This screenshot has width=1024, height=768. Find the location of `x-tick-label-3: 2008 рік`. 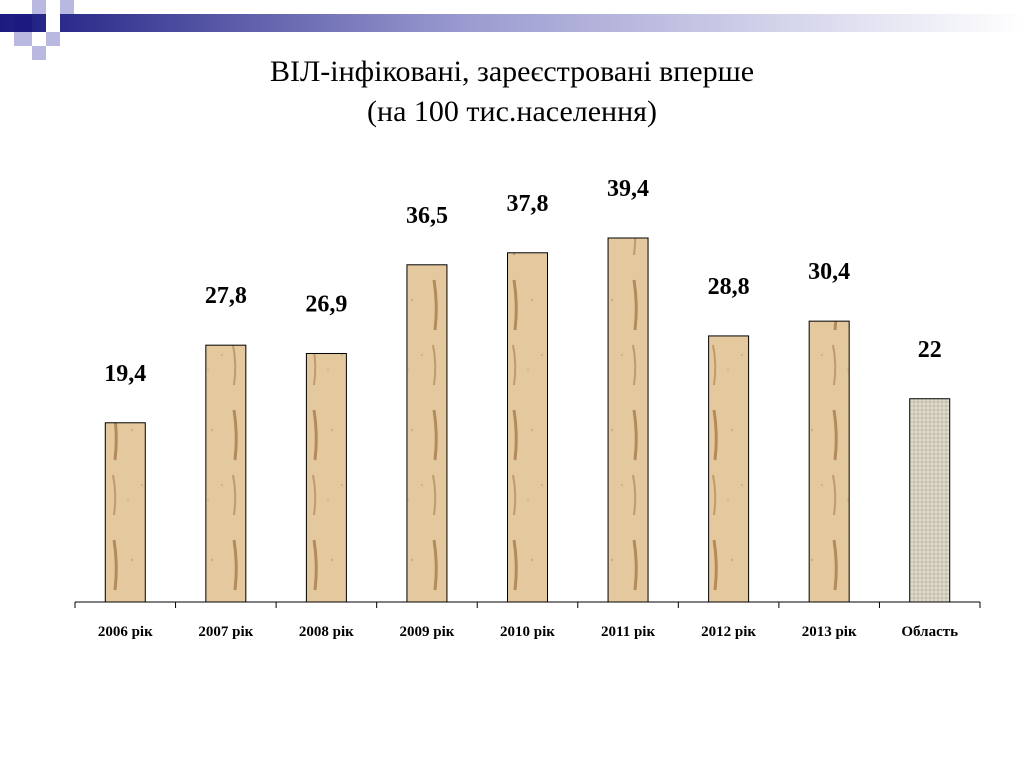

x-tick-label-3: 2008 рік is located at coordinates (326, 632).